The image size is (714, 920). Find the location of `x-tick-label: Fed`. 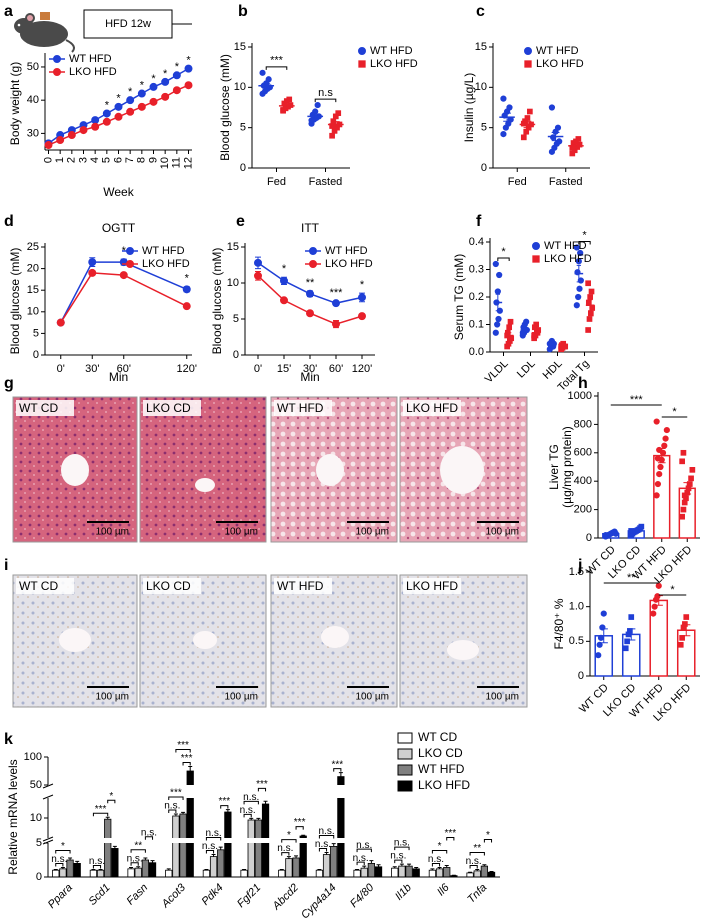

x-tick-label: Fed is located at coordinates (517, 182).